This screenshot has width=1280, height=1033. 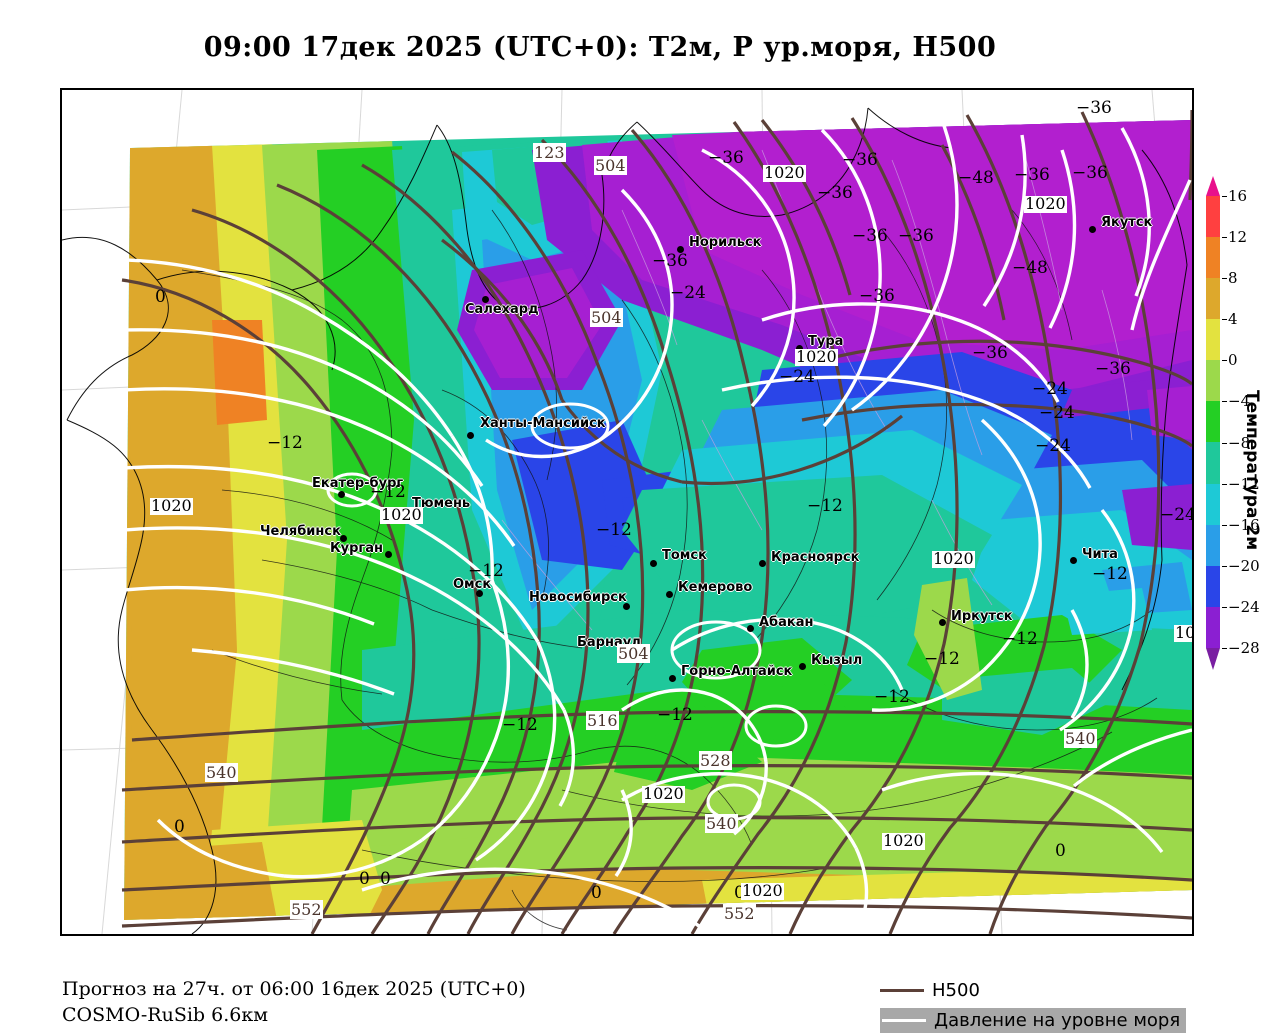 I want to click on h500-contour-label: 540, so click(x=721, y=823).